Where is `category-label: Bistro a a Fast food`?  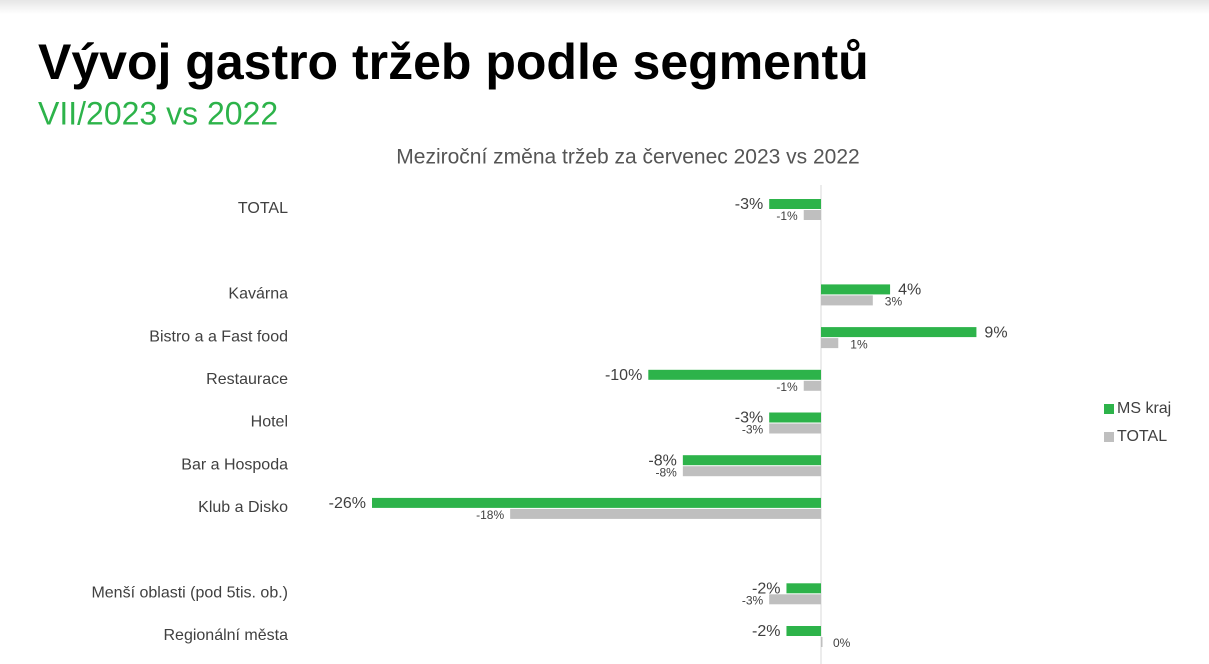
category-label: Bistro a a Fast food is located at coordinates (218, 336).